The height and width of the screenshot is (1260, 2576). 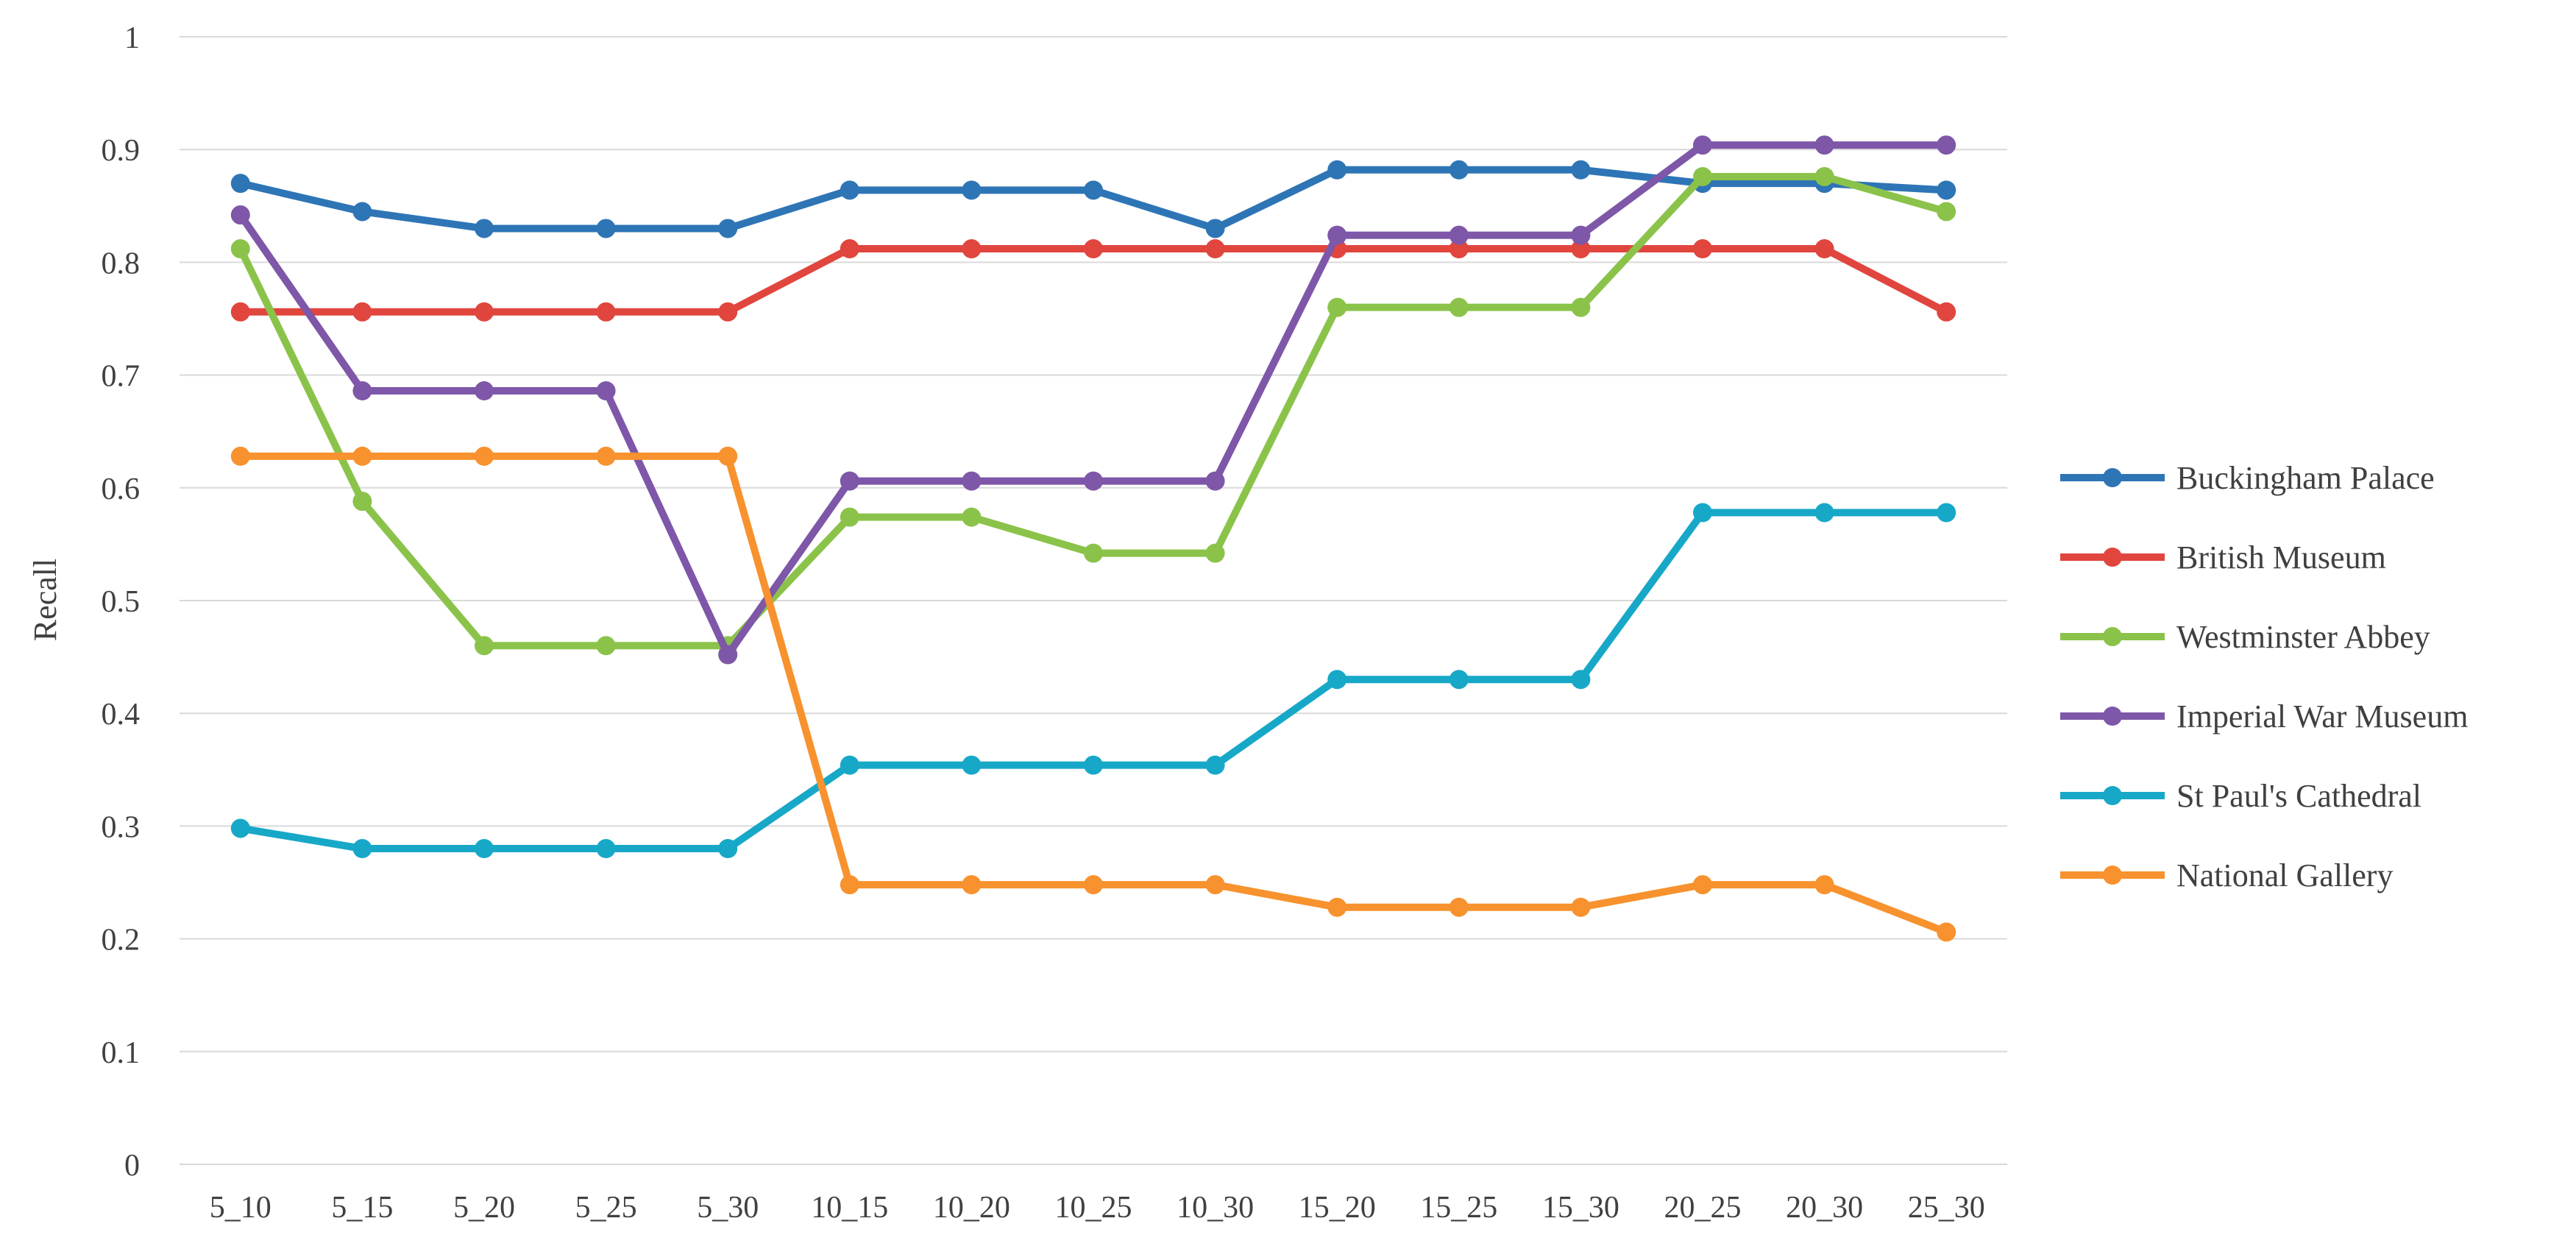 What do you see at coordinates (2245, 637) in the screenshot?
I see `legend-item: Westminster Abbey` at bounding box center [2245, 637].